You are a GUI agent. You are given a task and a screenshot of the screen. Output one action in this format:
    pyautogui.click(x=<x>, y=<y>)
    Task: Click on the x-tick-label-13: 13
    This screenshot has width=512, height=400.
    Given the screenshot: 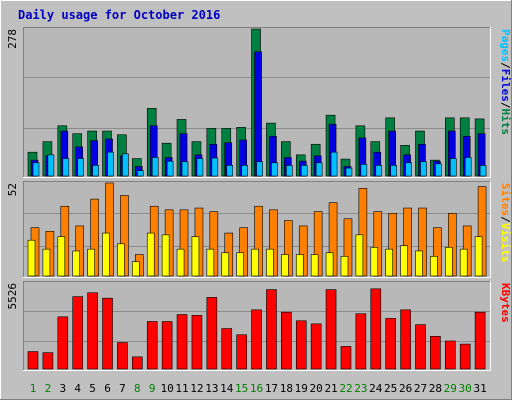 What is the action you would take?
    pyautogui.click(x=211, y=388)
    